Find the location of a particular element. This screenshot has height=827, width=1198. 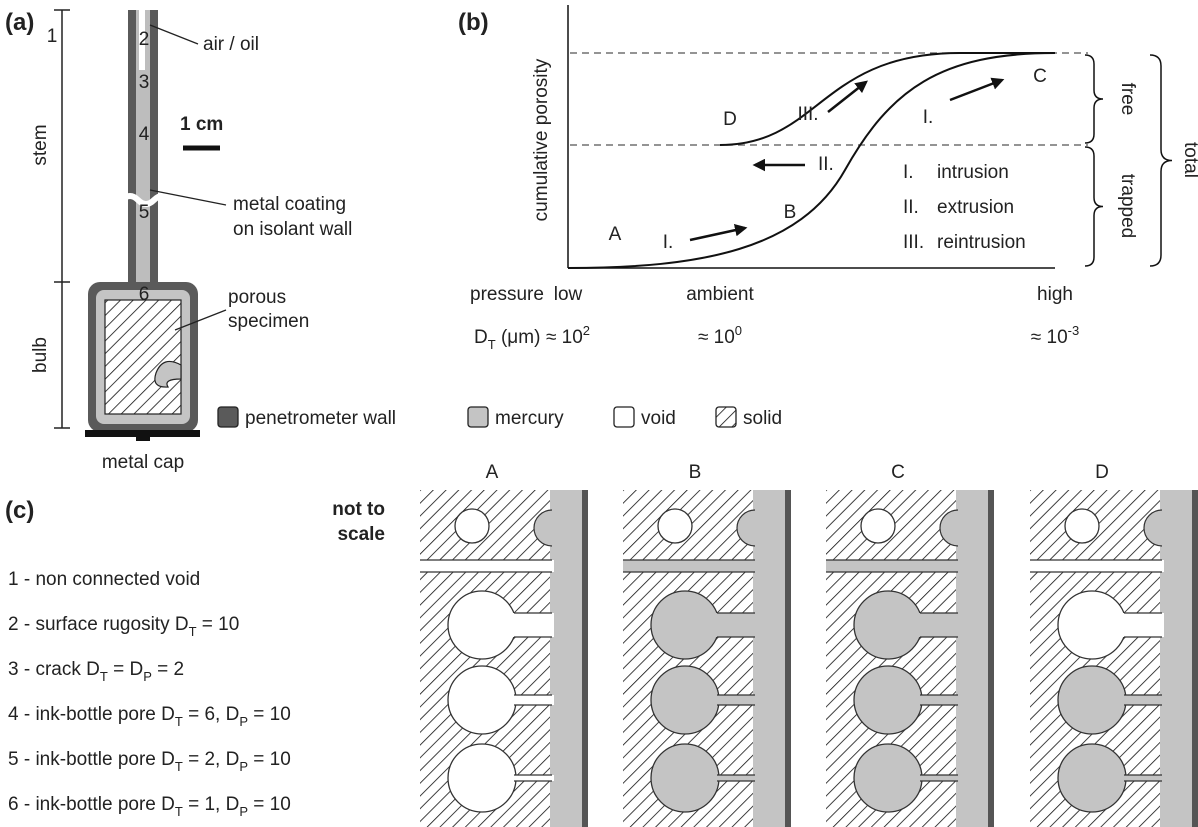

legend-label: void is located at coordinates (658, 418).